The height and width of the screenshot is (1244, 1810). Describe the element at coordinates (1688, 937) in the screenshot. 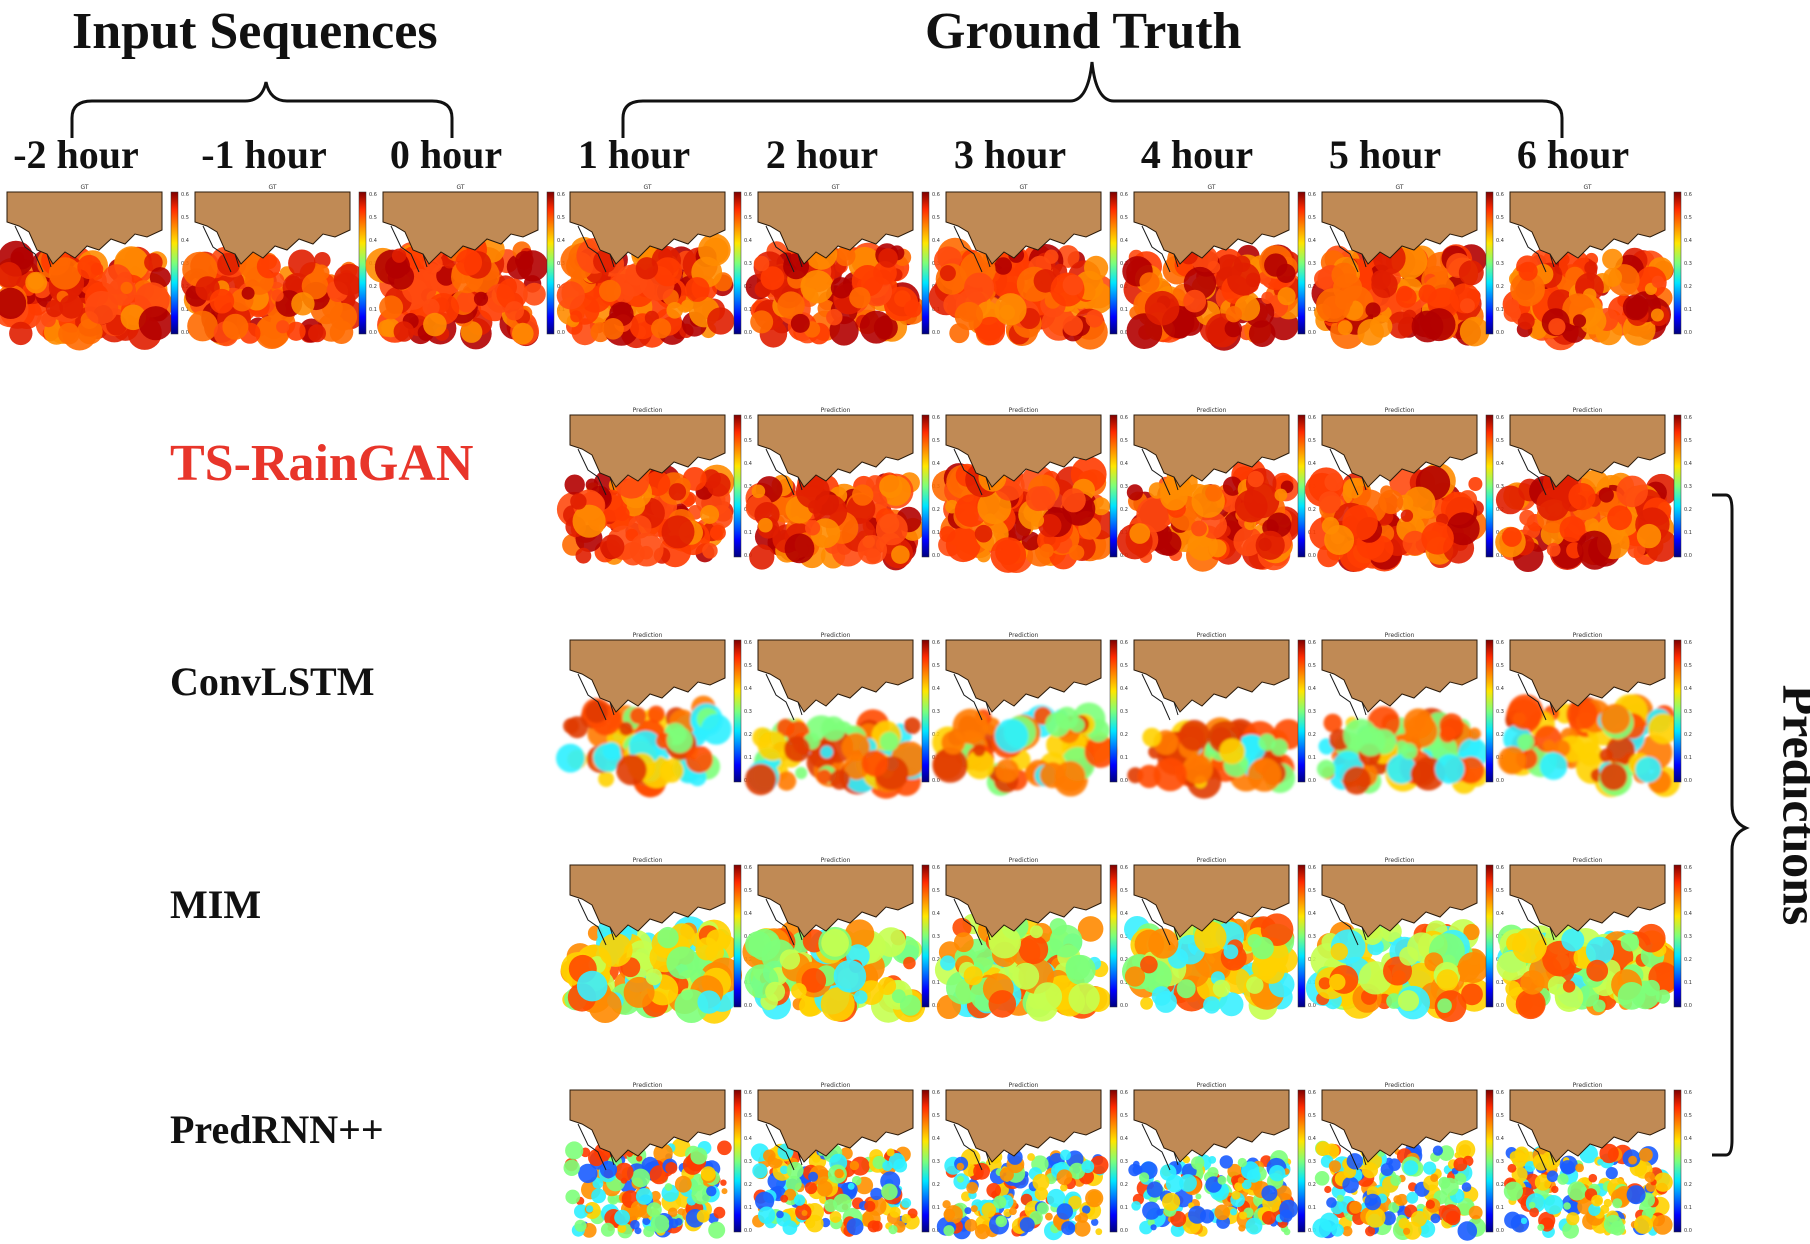

I see `pred-panel-3-6-cb-tick: 0.3` at that location.